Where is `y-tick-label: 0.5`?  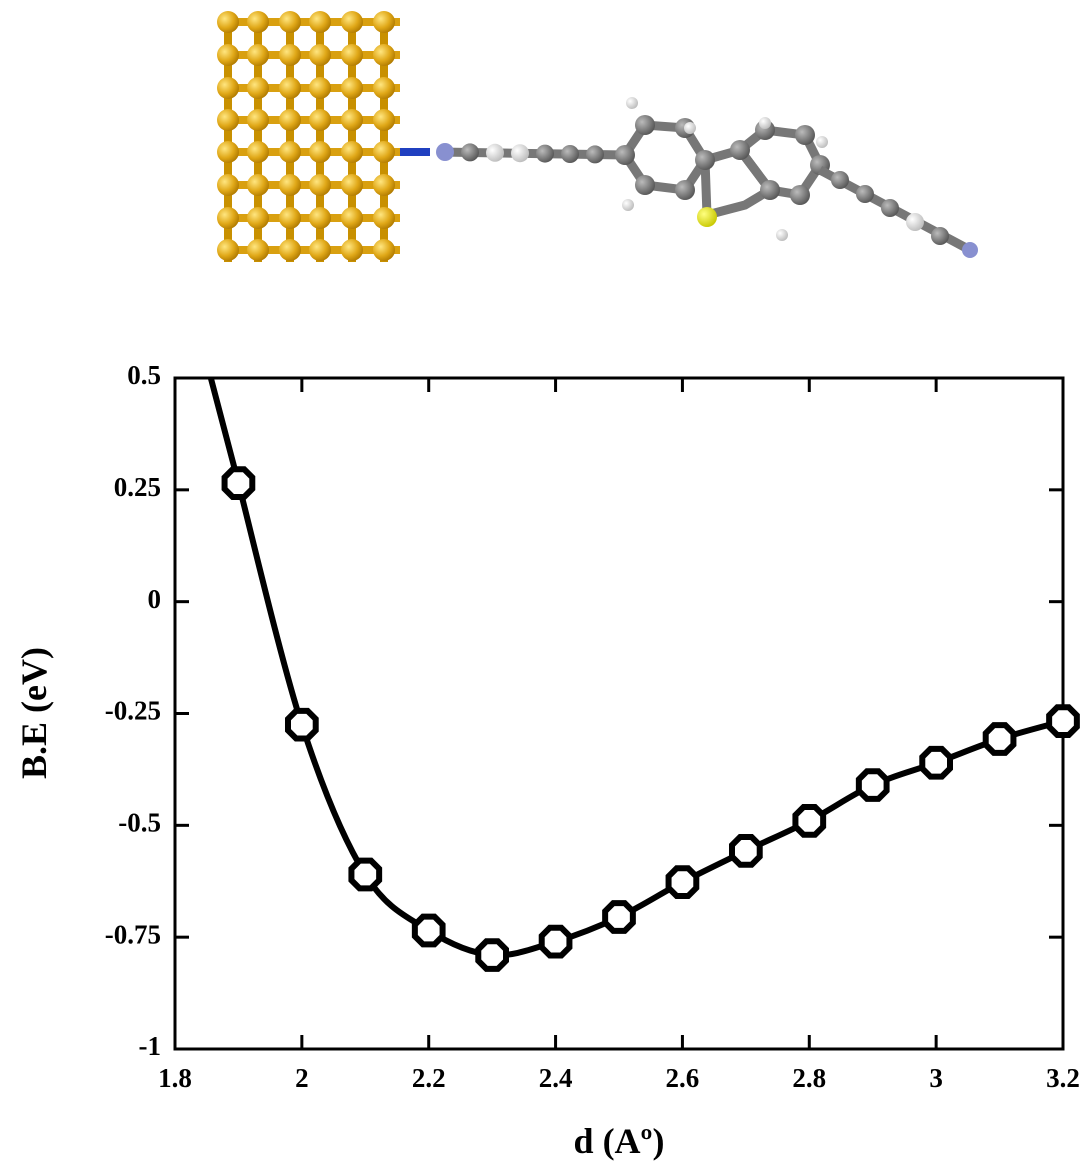
y-tick-label: 0.5 is located at coordinates (144, 375).